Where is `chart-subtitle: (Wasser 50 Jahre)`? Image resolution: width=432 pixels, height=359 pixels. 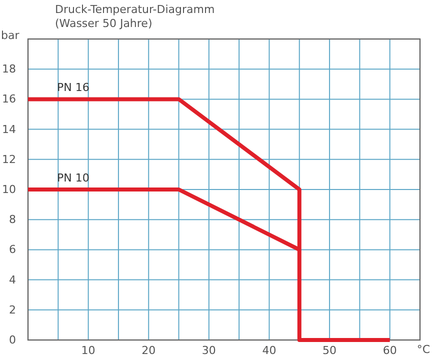
chart-subtitle: (Wasser 50 Jahre) is located at coordinates (103, 23).